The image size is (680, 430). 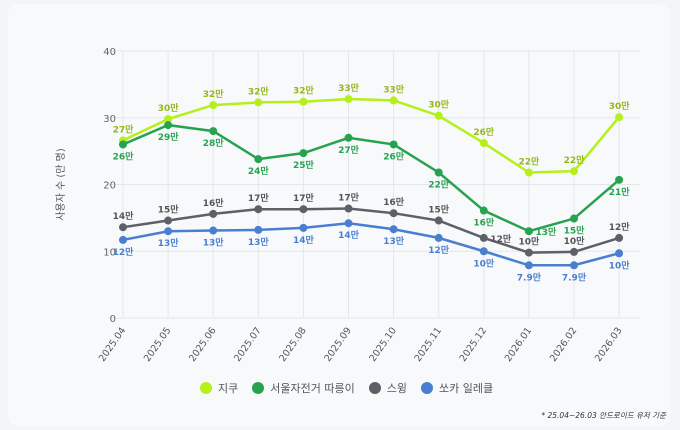 What do you see at coordinates (109, 252) in the screenshot?
I see `y-tick-label: 10` at bounding box center [109, 252].